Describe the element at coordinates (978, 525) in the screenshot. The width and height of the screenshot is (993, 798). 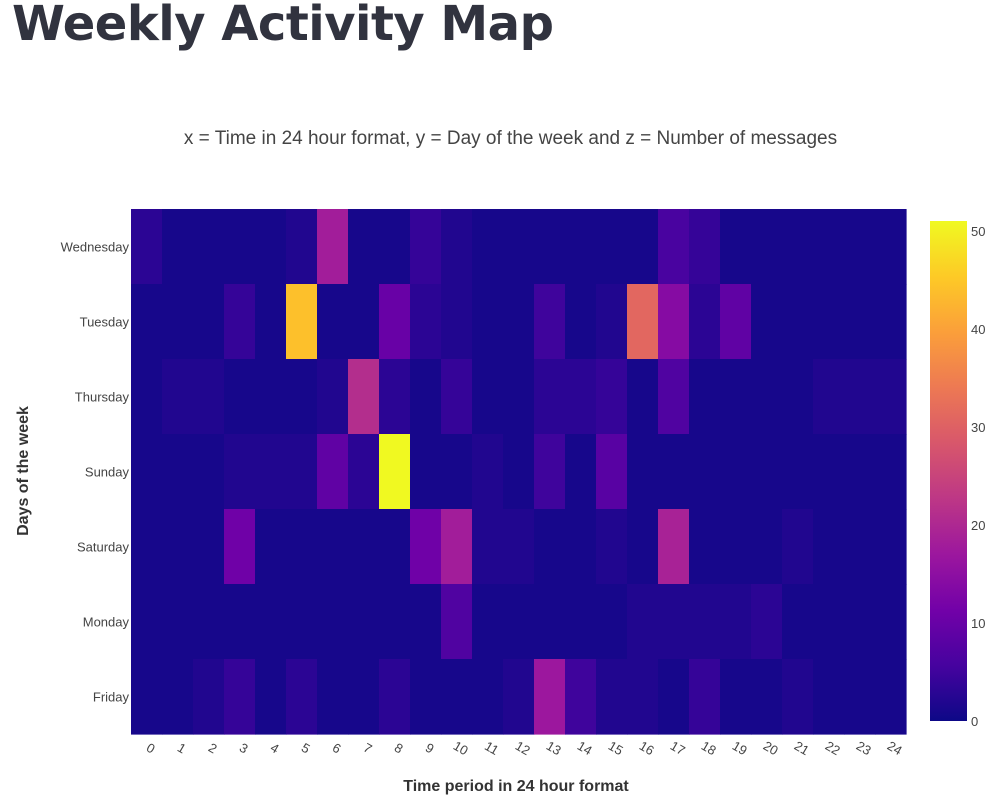
I see `colorbar-tick-label: 20` at that location.